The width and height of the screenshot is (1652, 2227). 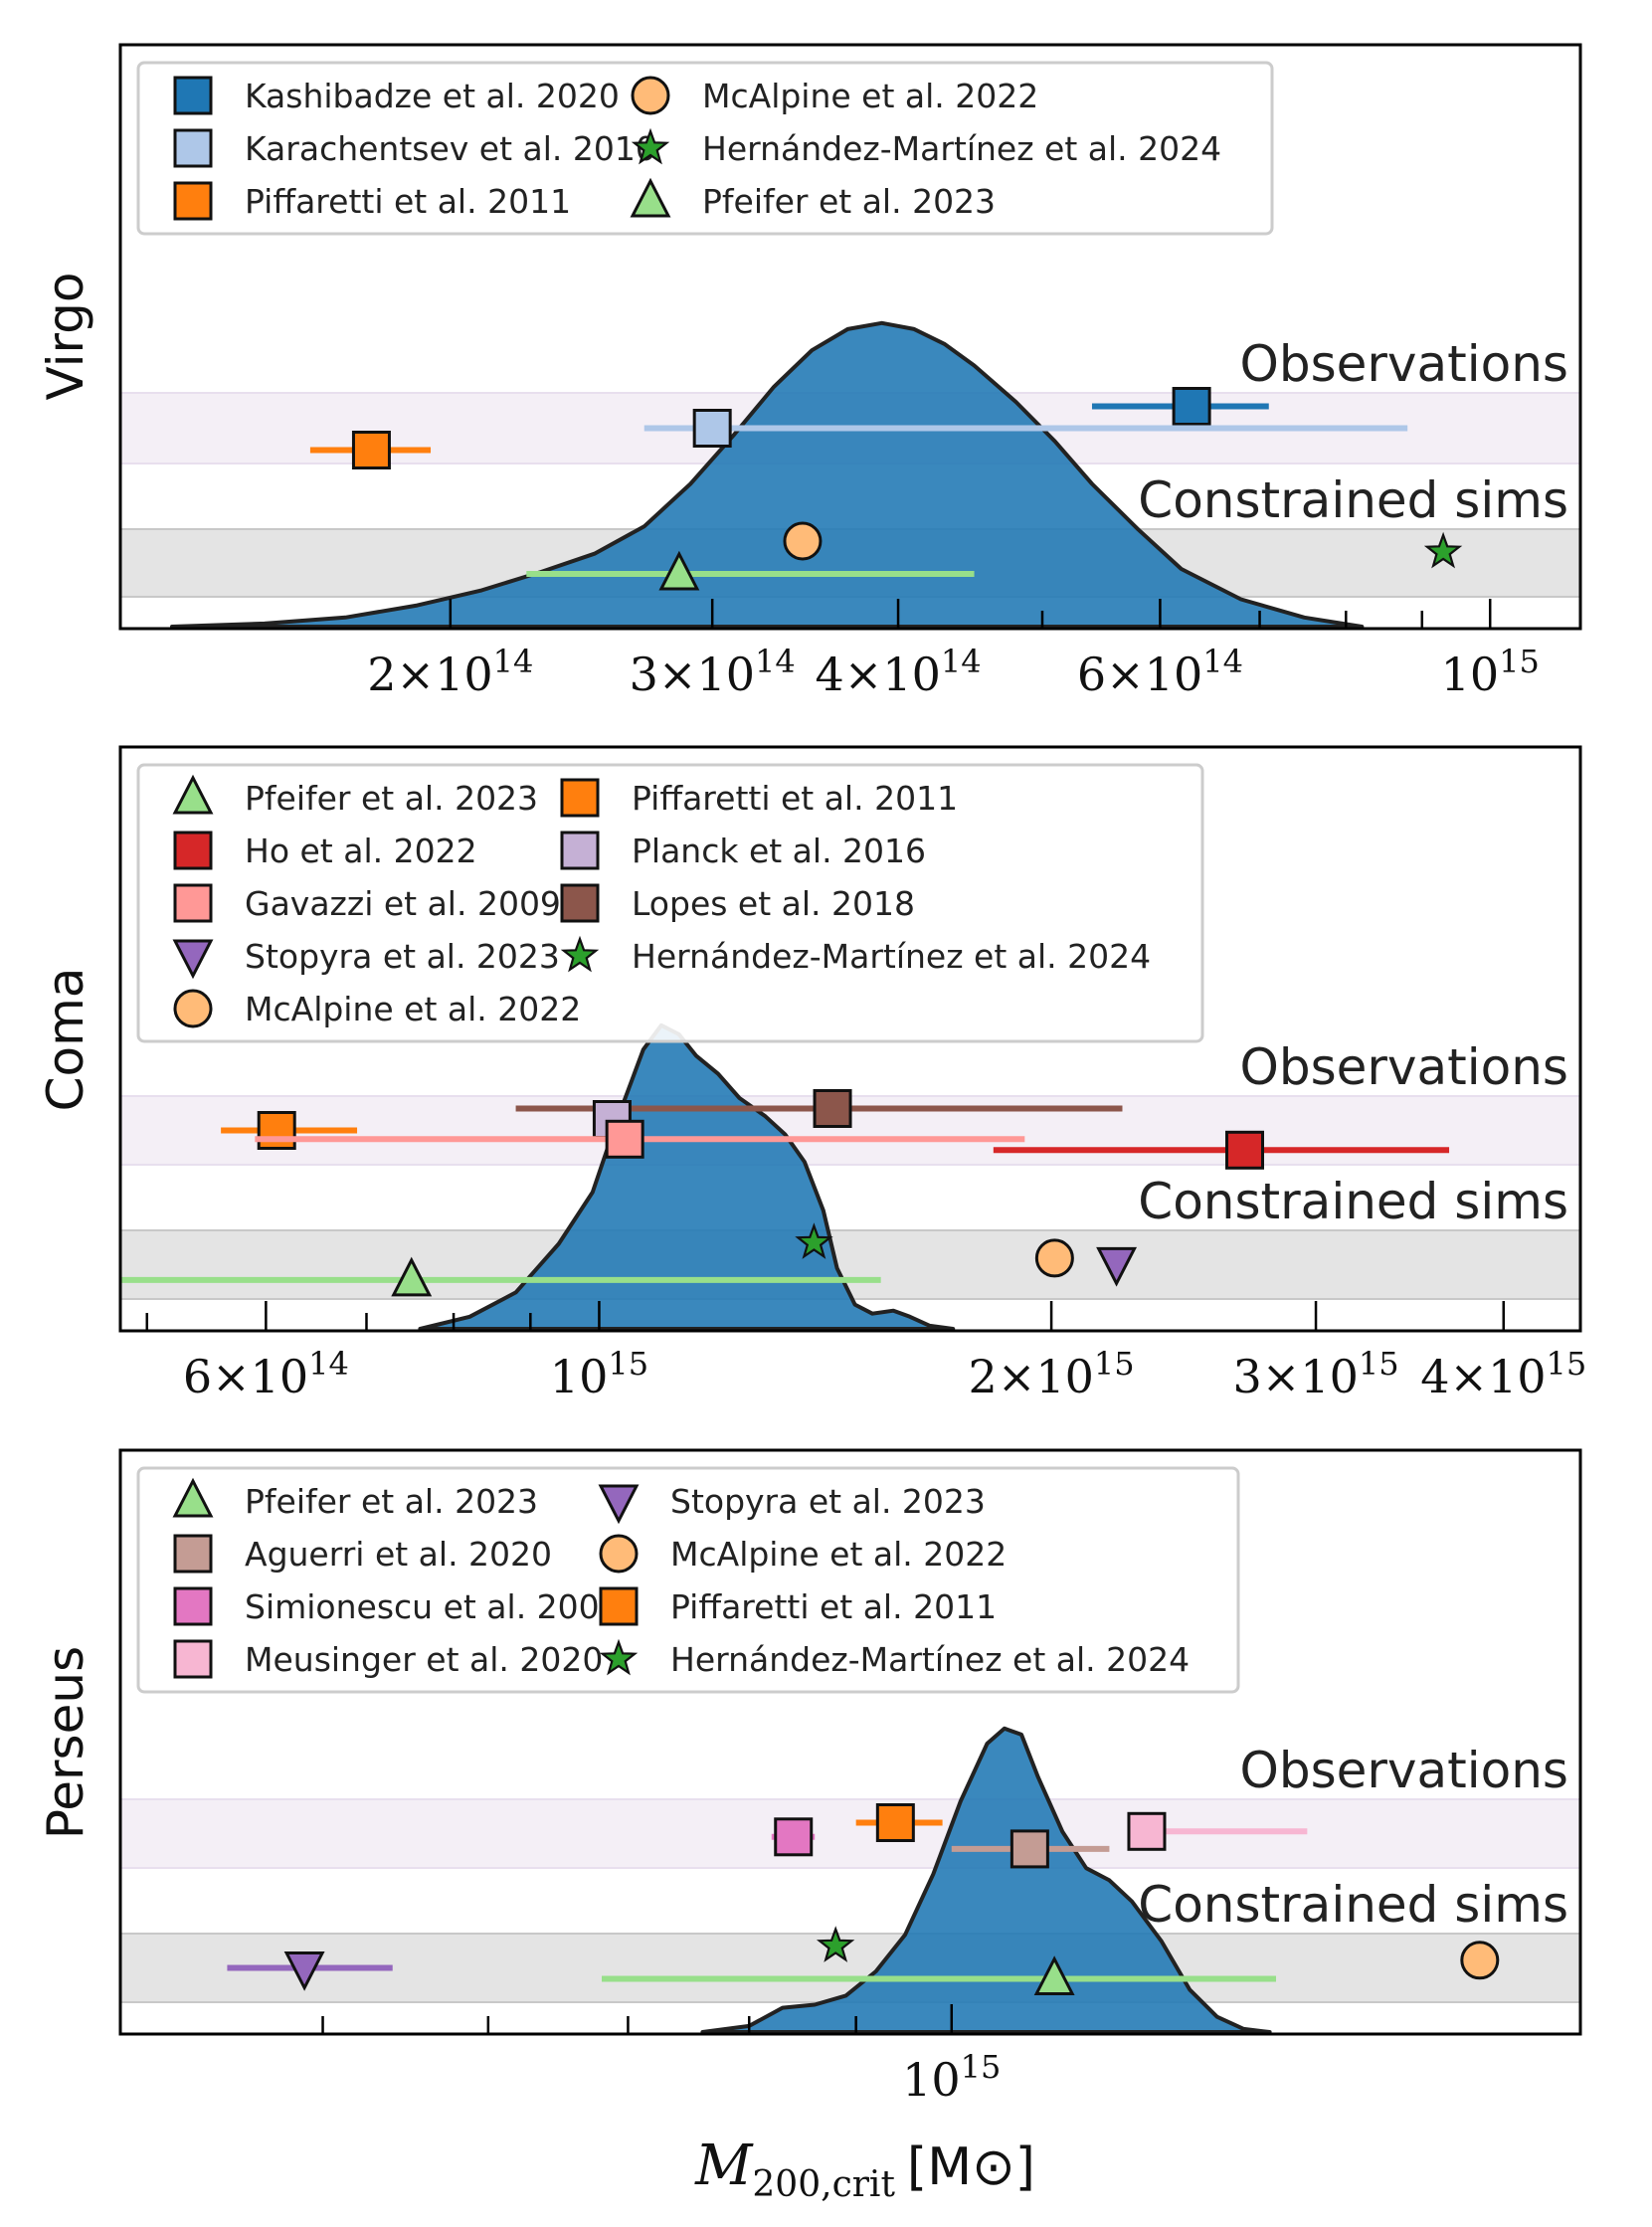 I want to click on marker-hernandez-martinez-et-al-2024, so click(x=1443, y=550).